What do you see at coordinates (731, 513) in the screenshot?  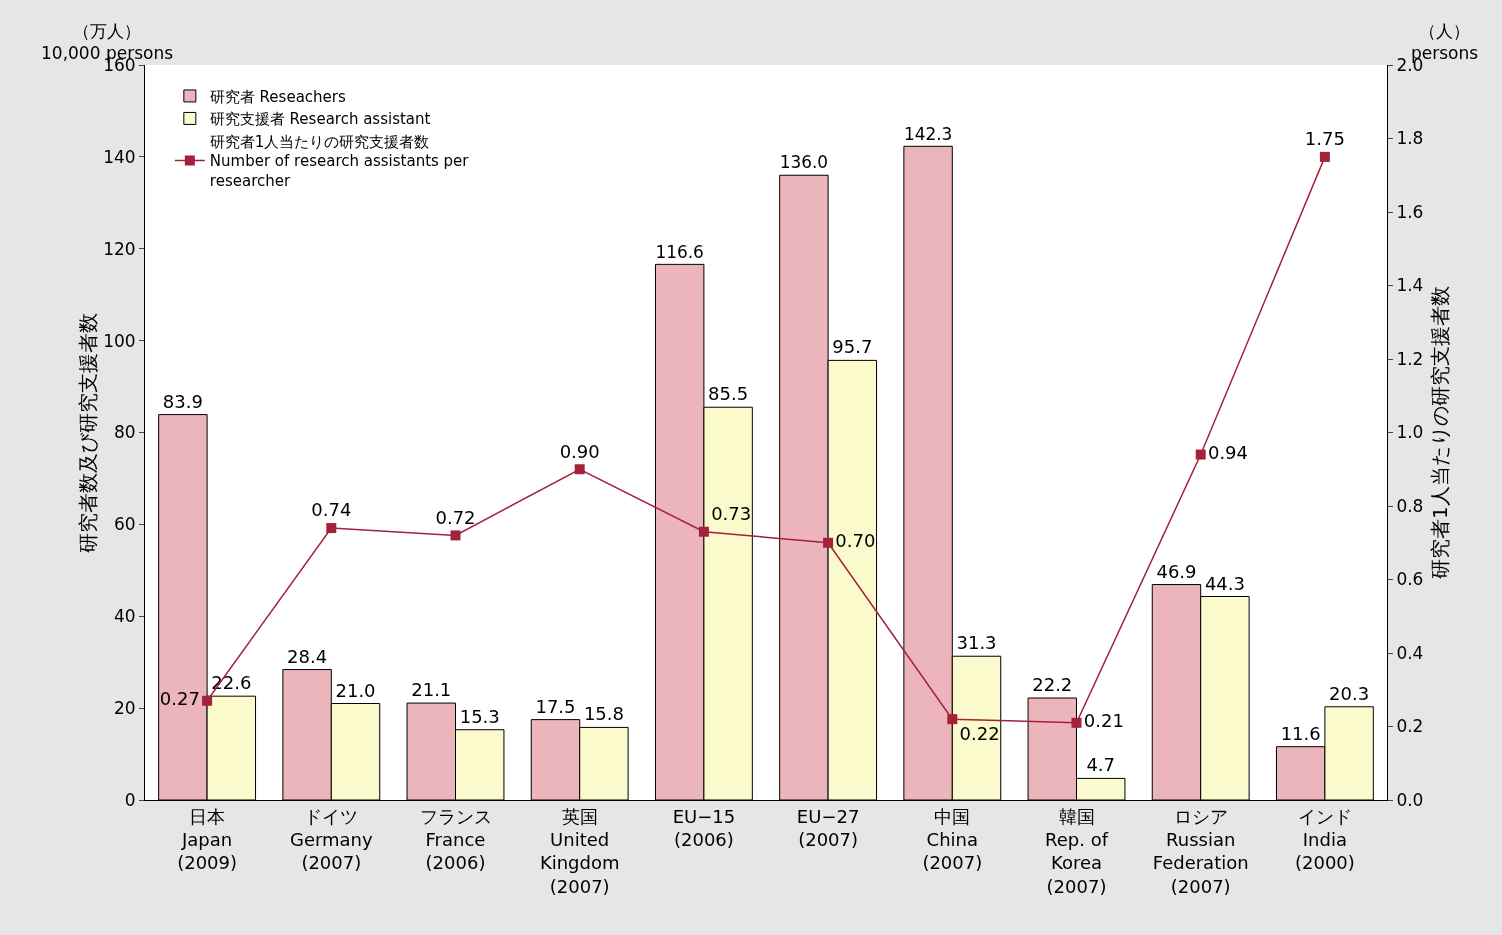 I see `data-label: 0.73` at bounding box center [731, 513].